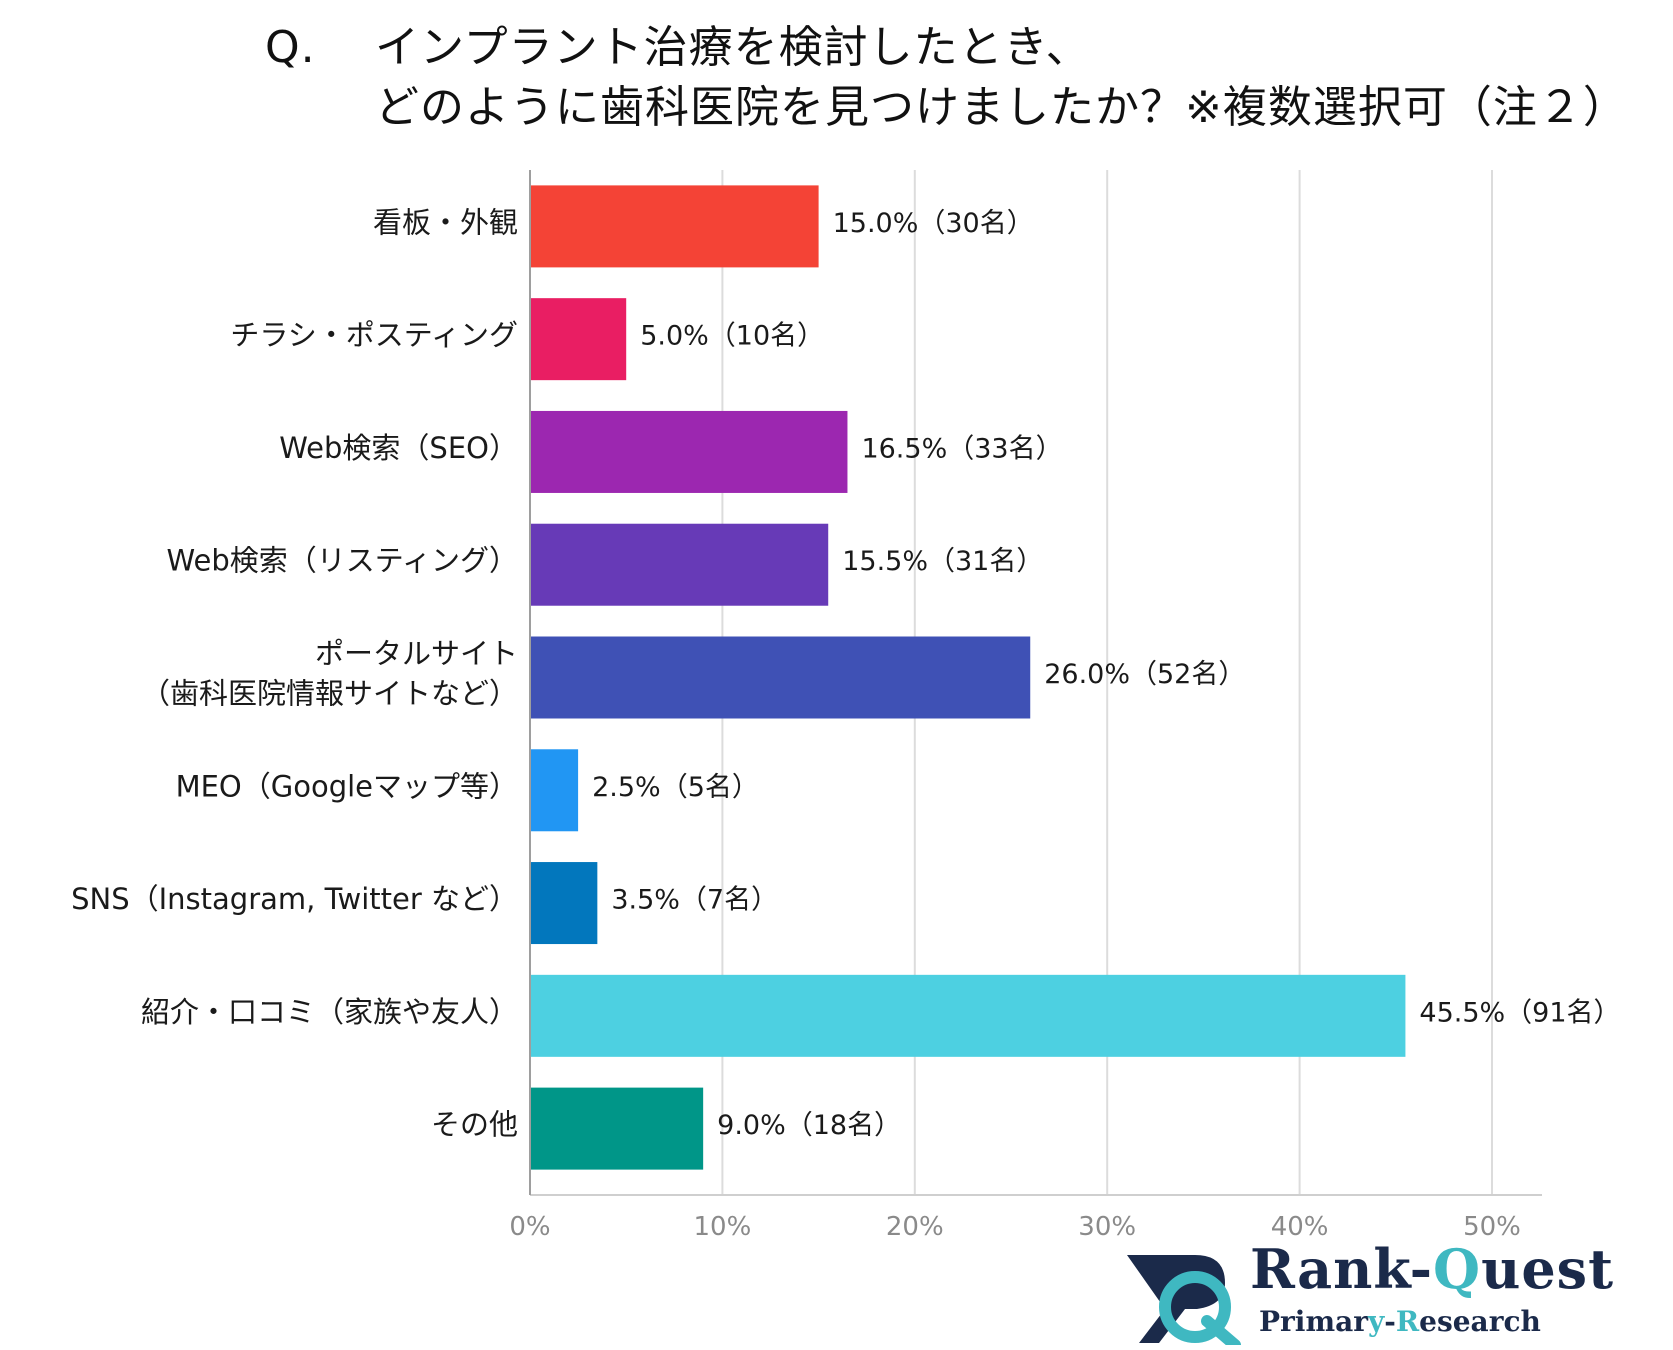 The width and height of the screenshot is (1673, 1350). I want to click on value-label: 5.0%（10名）, so click(732, 336).